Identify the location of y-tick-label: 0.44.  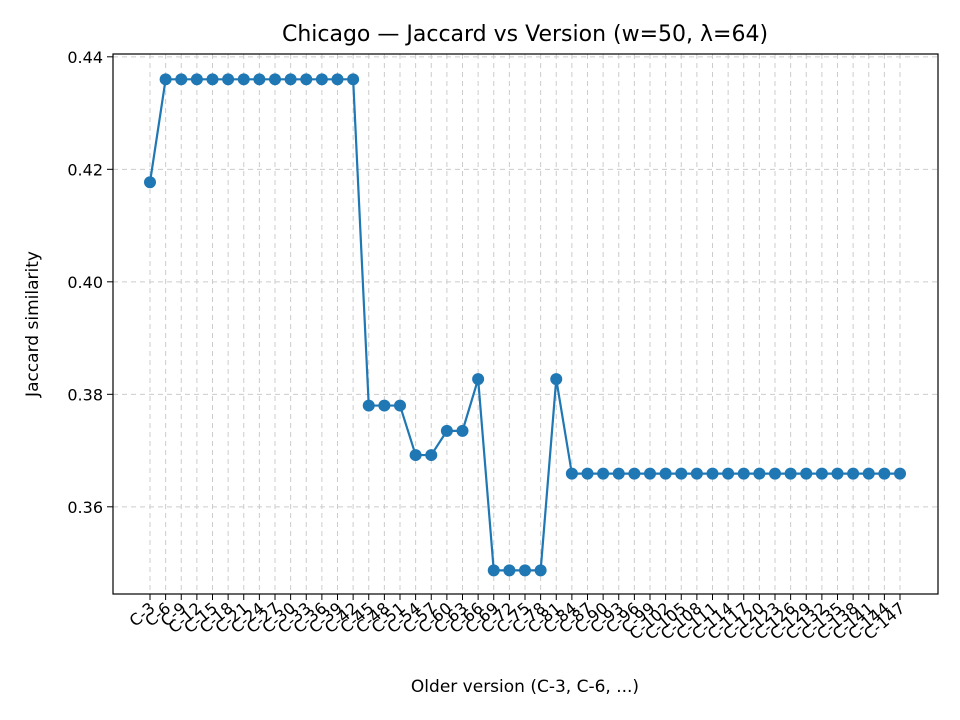
(85, 57).